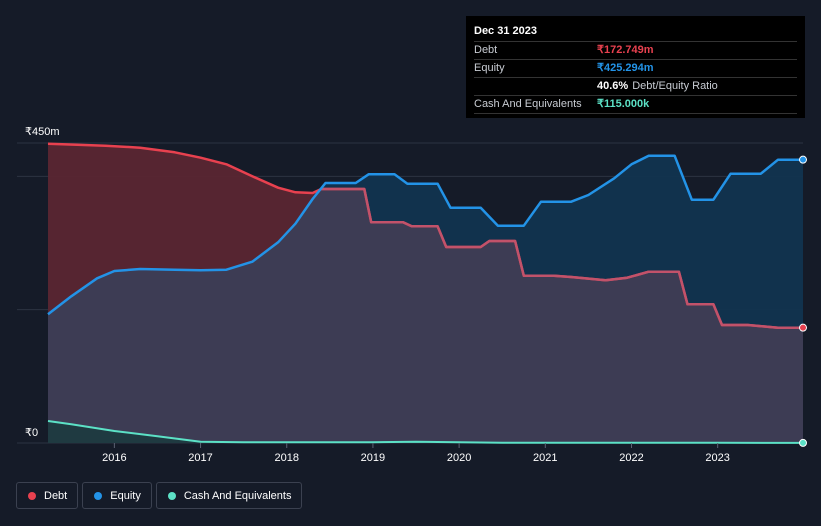 This screenshot has height=526, width=821. I want to click on x-tick-label-2019: 2019, so click(373, 458).